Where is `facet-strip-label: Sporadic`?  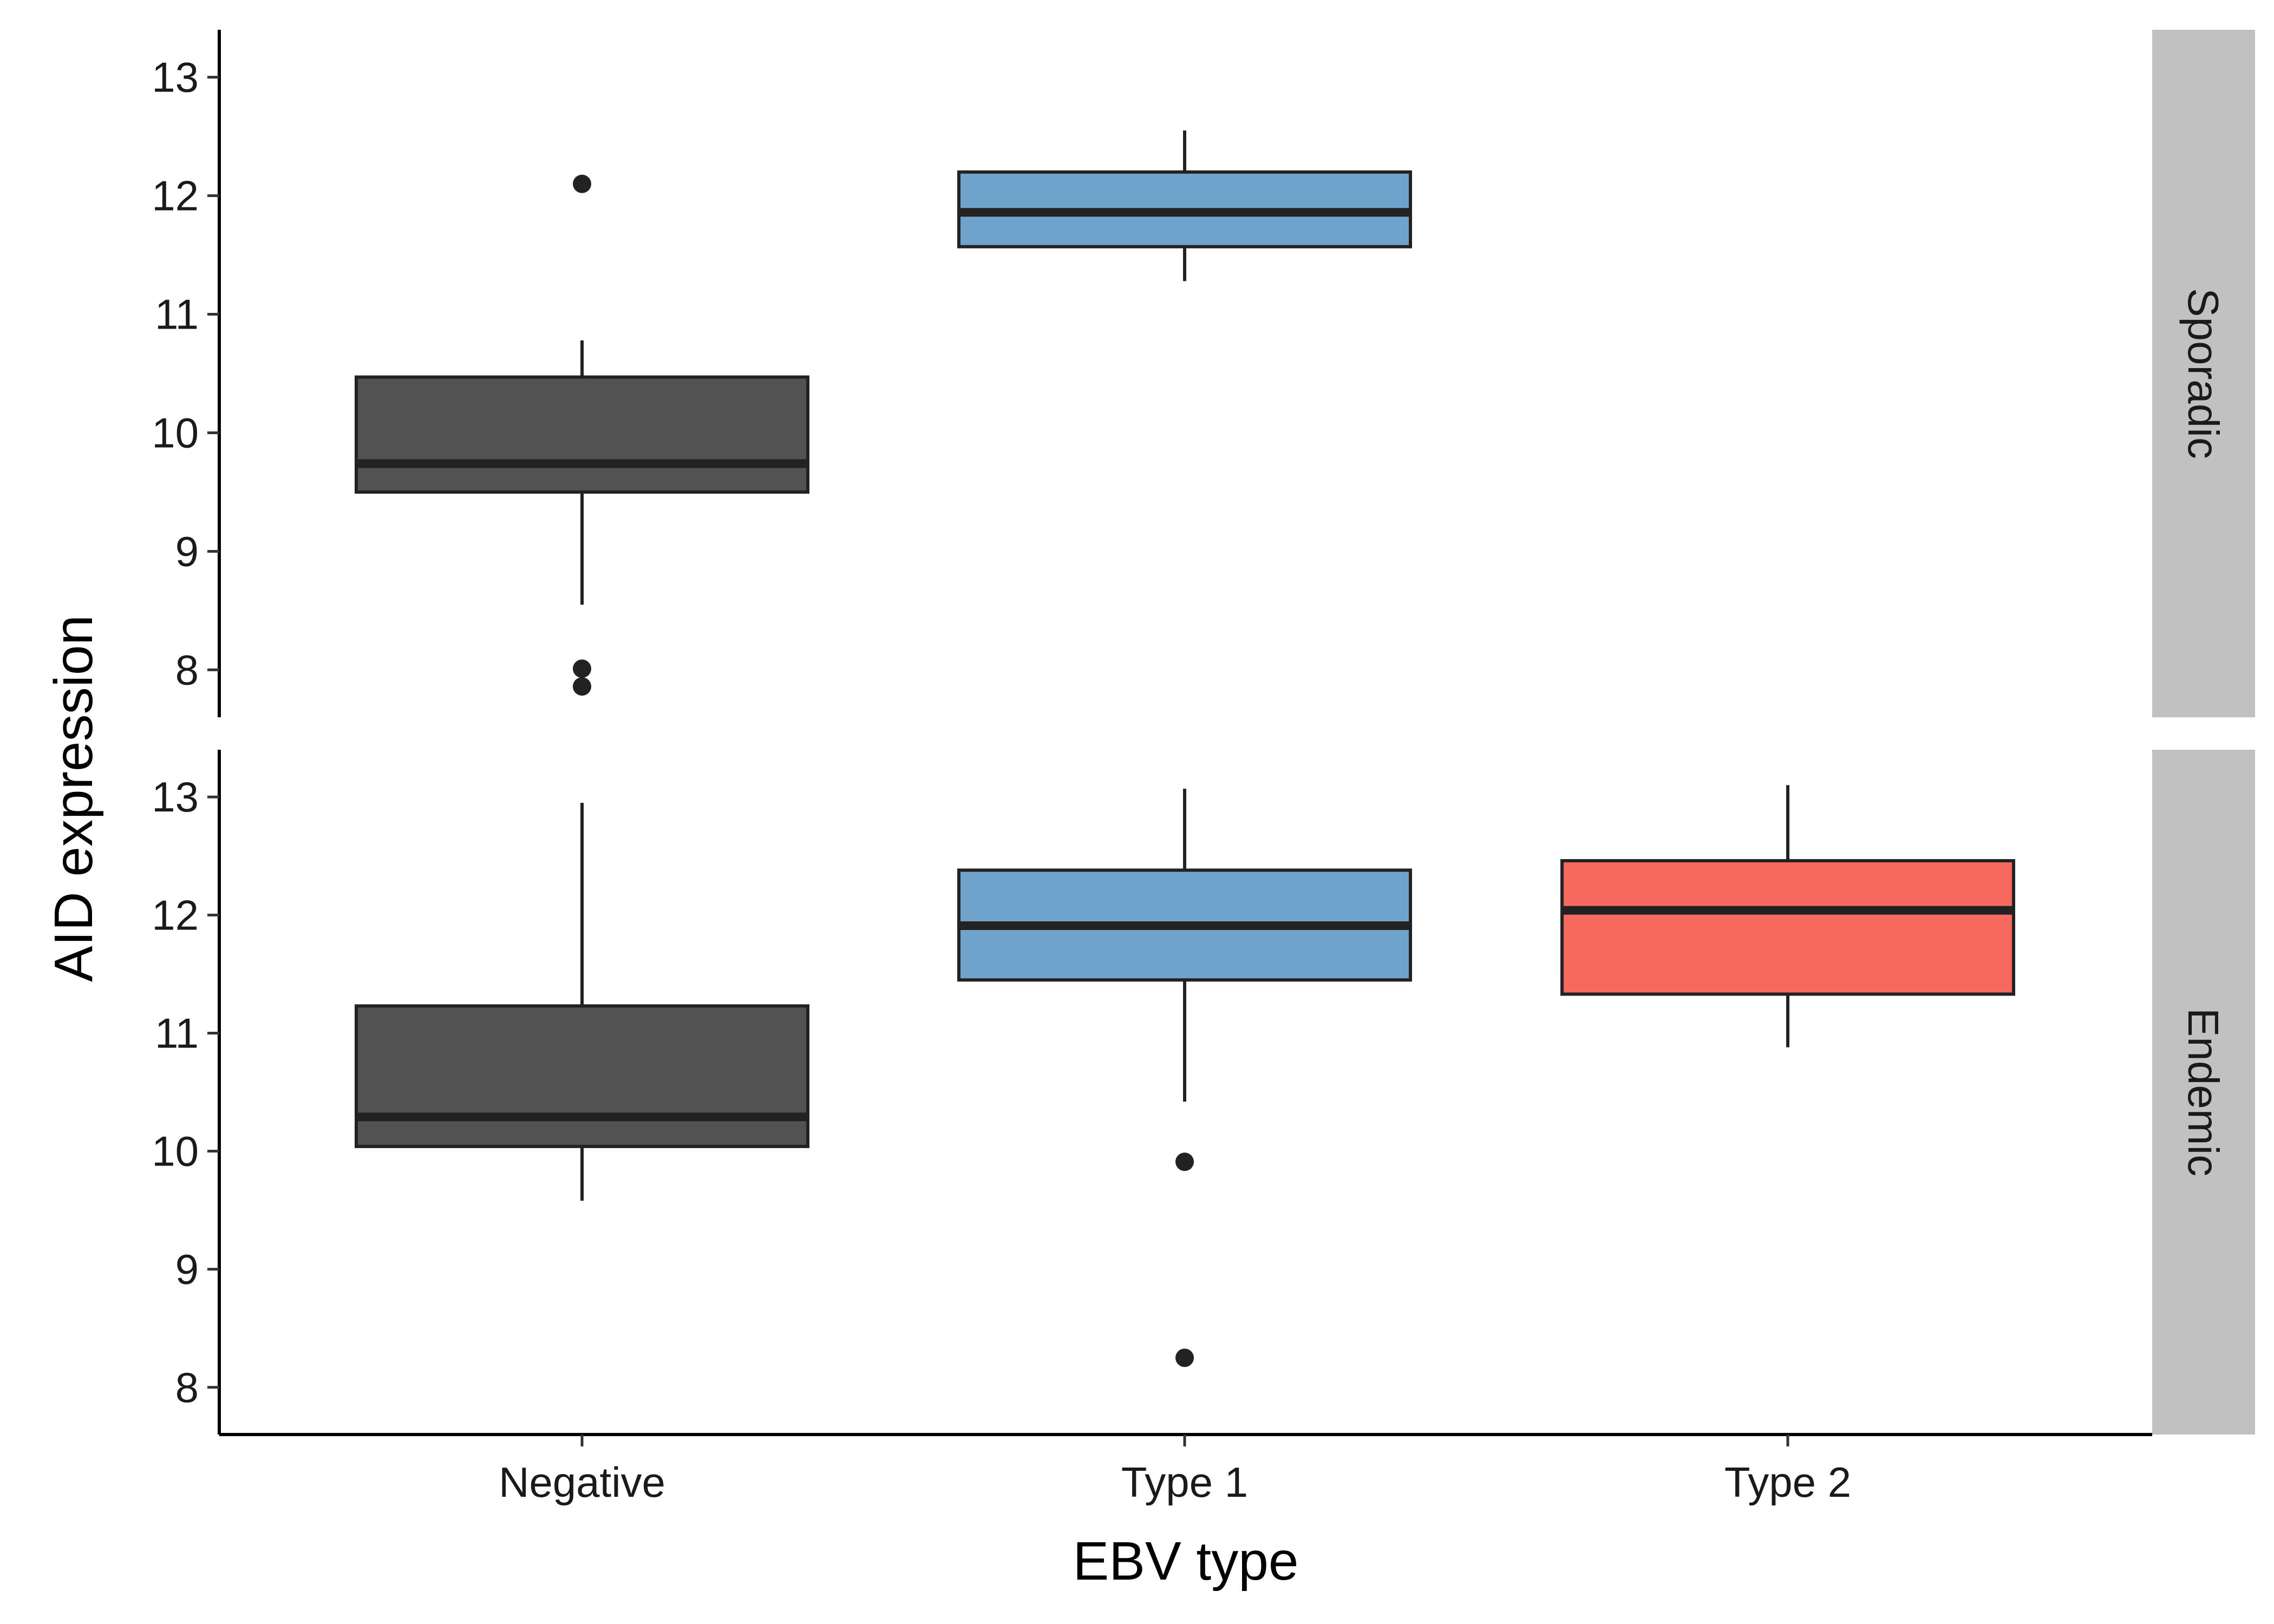 facet-strip-label: Sporadic is located at coordinates (2203, 373).